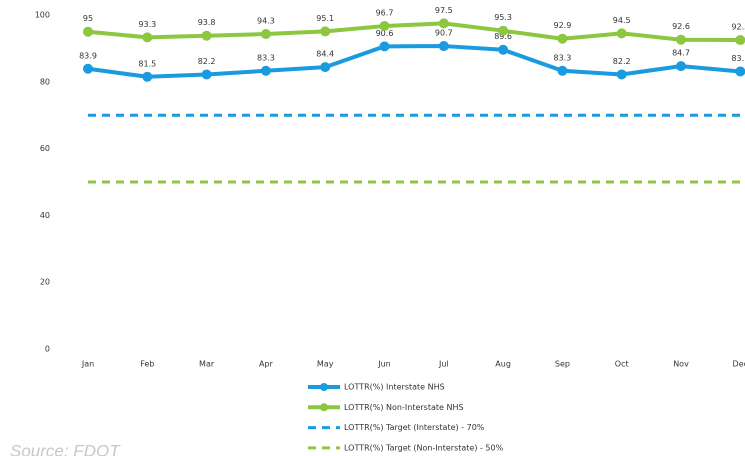 This screenshot has height=456, width=745. Describe the element at coordinates (45, 148) in the screenshot. I see `y-tick-label: 60` at that location.